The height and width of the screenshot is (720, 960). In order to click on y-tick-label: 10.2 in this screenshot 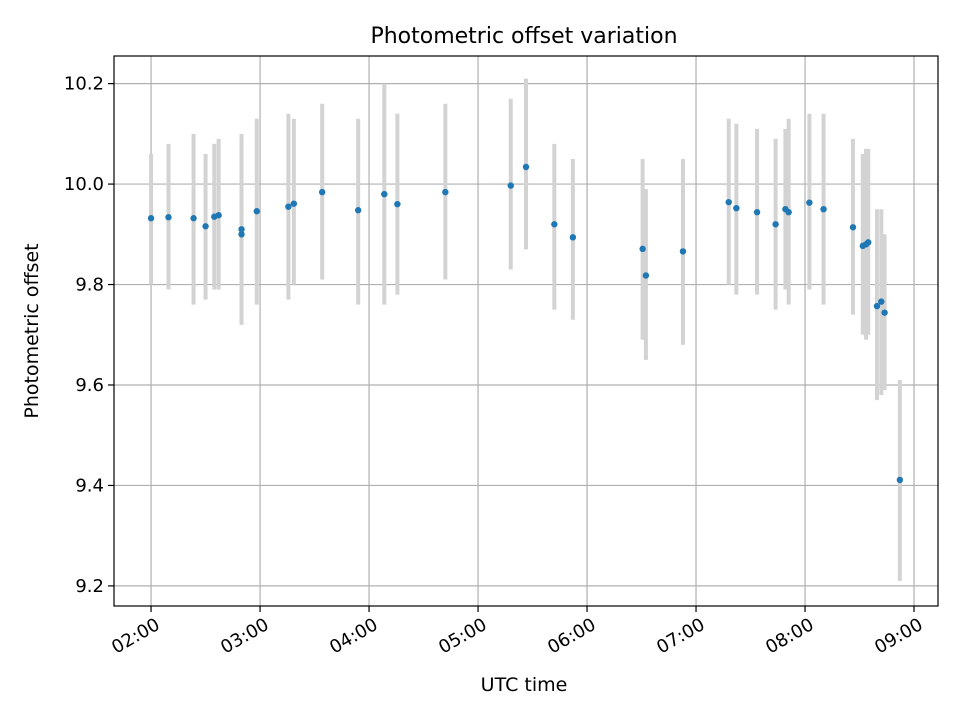, I will do `click(84, 84)`.